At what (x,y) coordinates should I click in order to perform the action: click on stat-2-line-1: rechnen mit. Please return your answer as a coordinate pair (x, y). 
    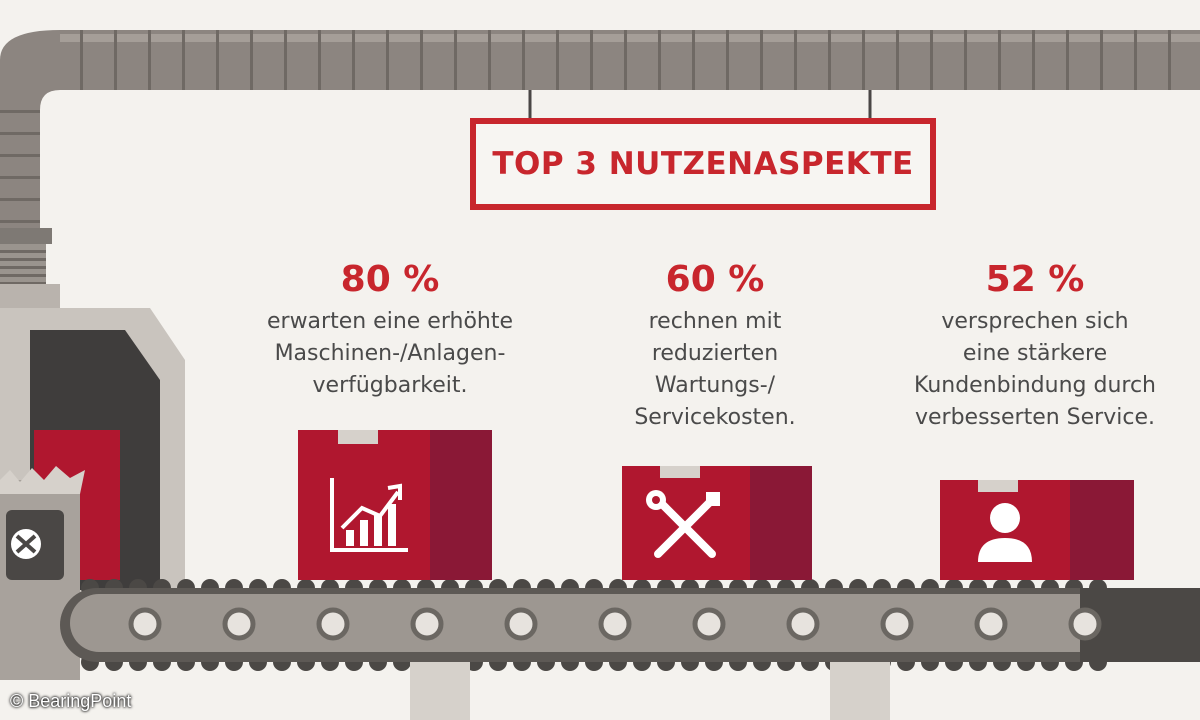
    Looking at the image, I should click on (715, 321).